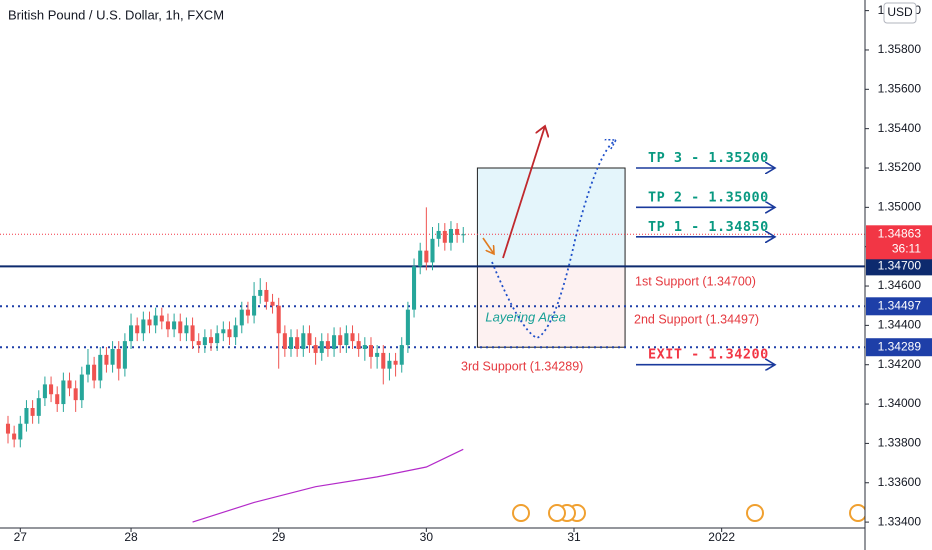 This screenshot has width=932, height=550. What do you see at coordinates (695, 282) in the screenshot?
I see `support-label: 1st Support (1.34700)` at bounding box center [695, 282].